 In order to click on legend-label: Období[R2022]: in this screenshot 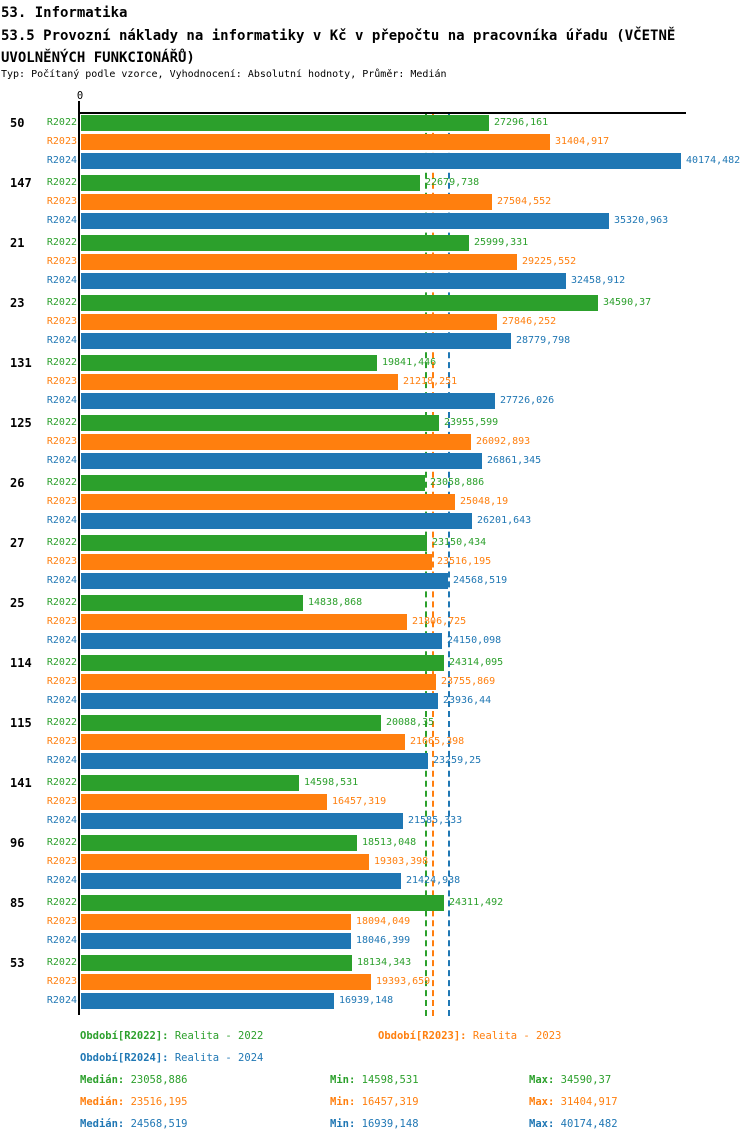, I will do `click(124, 1036)`.